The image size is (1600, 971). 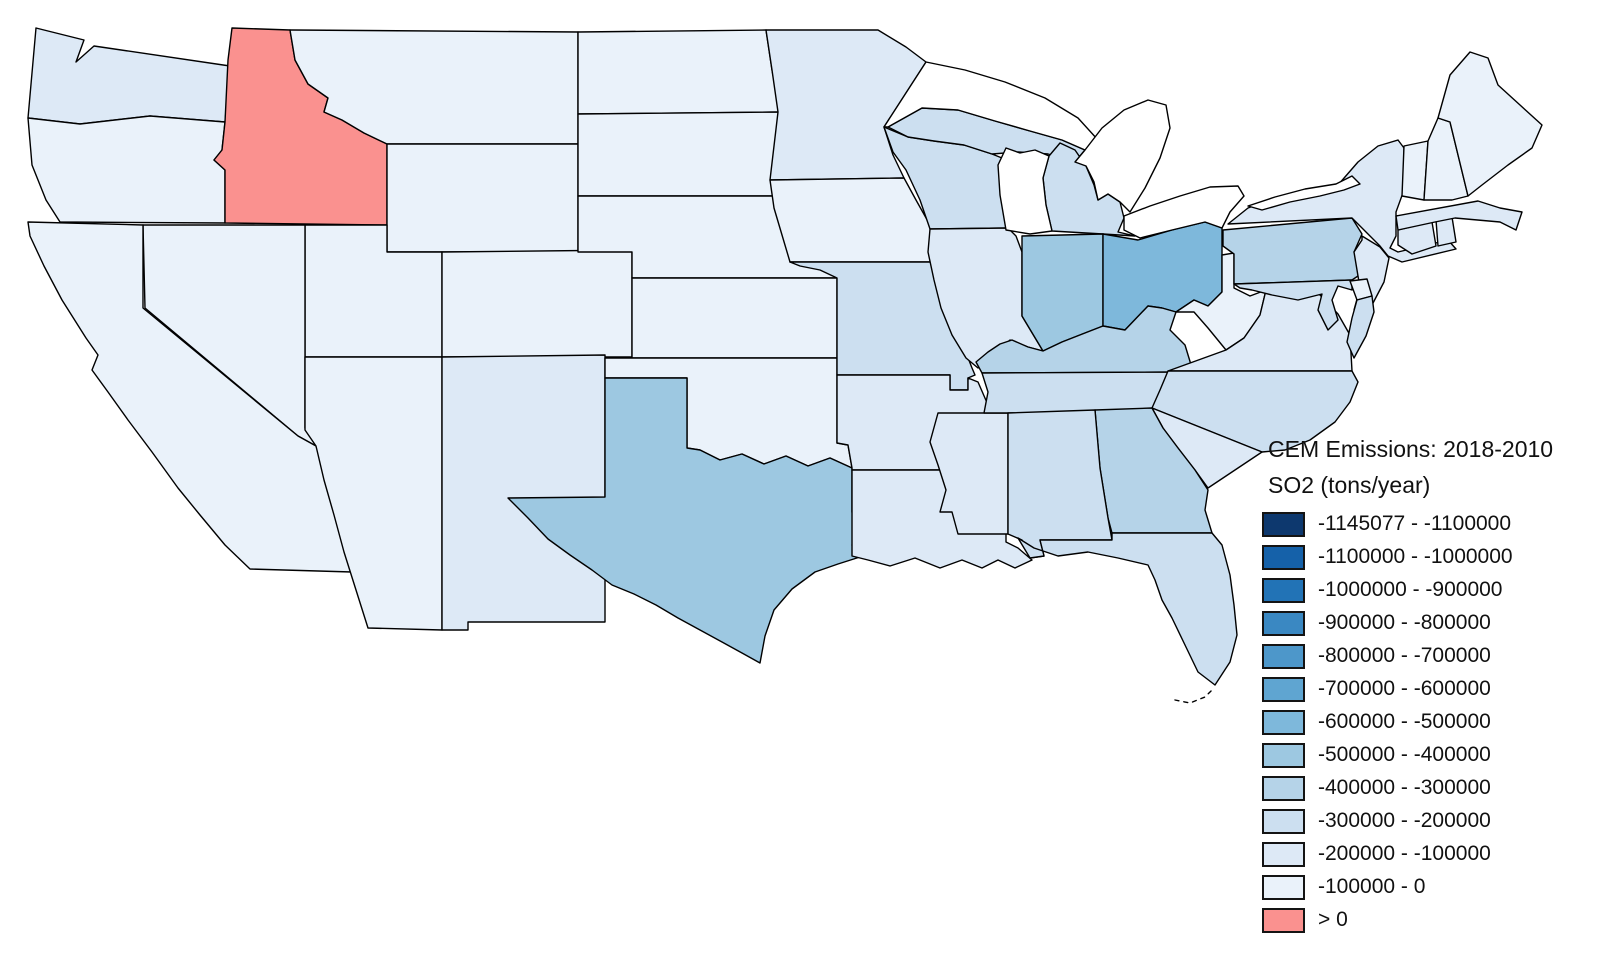 I want to click on state-minnesota, so click(x=846, y=105).